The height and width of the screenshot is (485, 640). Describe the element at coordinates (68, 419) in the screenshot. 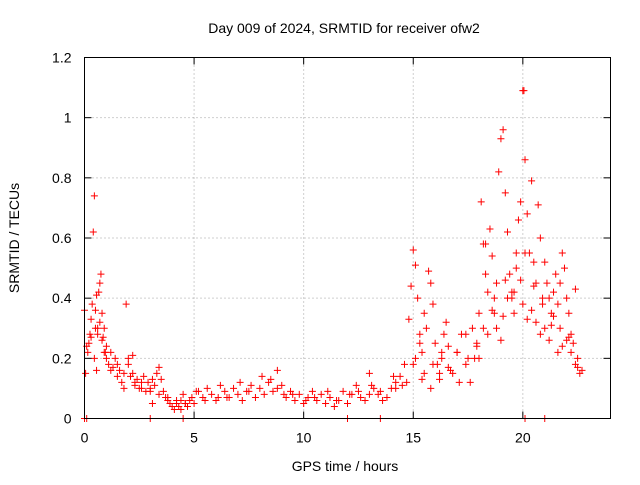

I see `y-tick-label: 0` at that location.